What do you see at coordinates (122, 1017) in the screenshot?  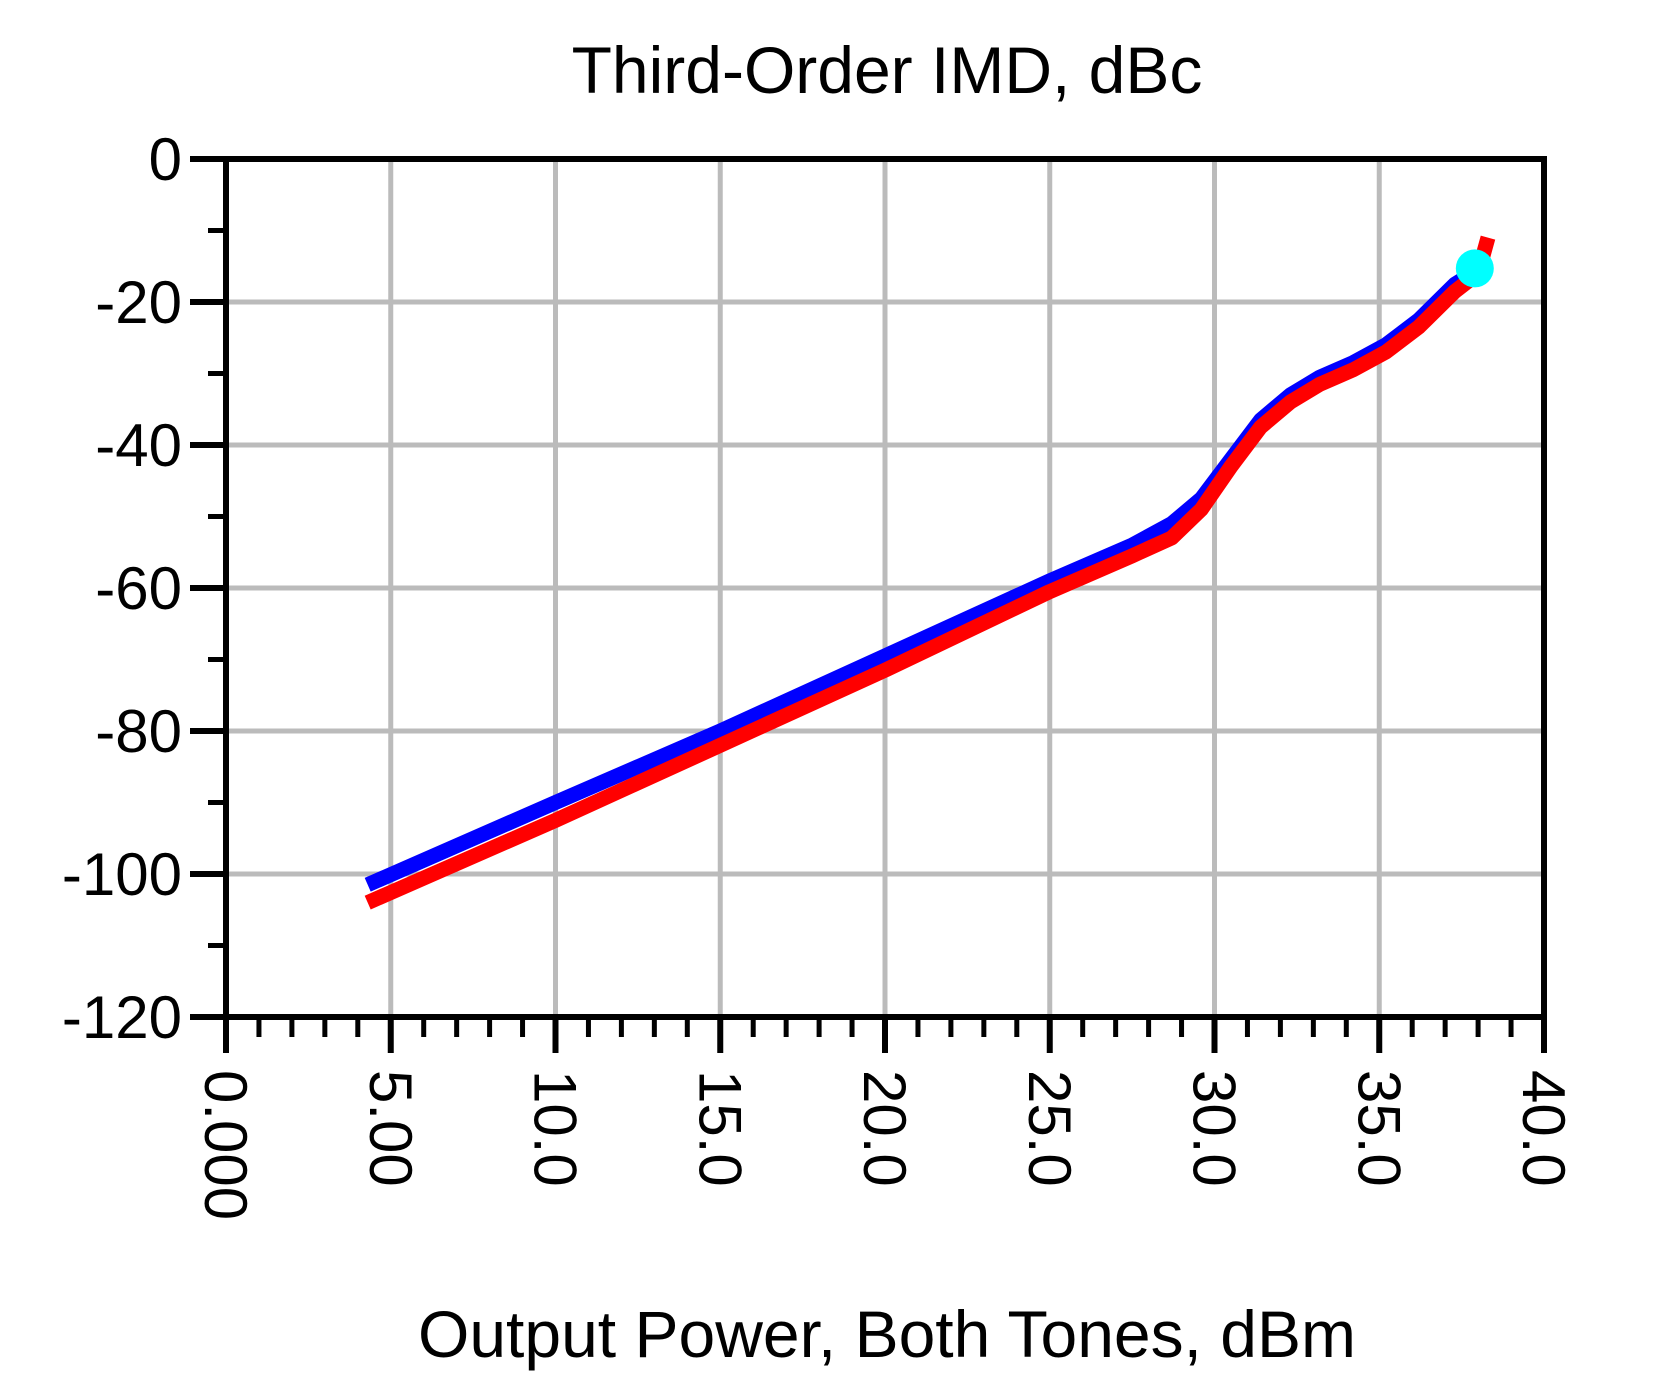 I see `y-tick-label: -120` at bounding box center [122, 1017].